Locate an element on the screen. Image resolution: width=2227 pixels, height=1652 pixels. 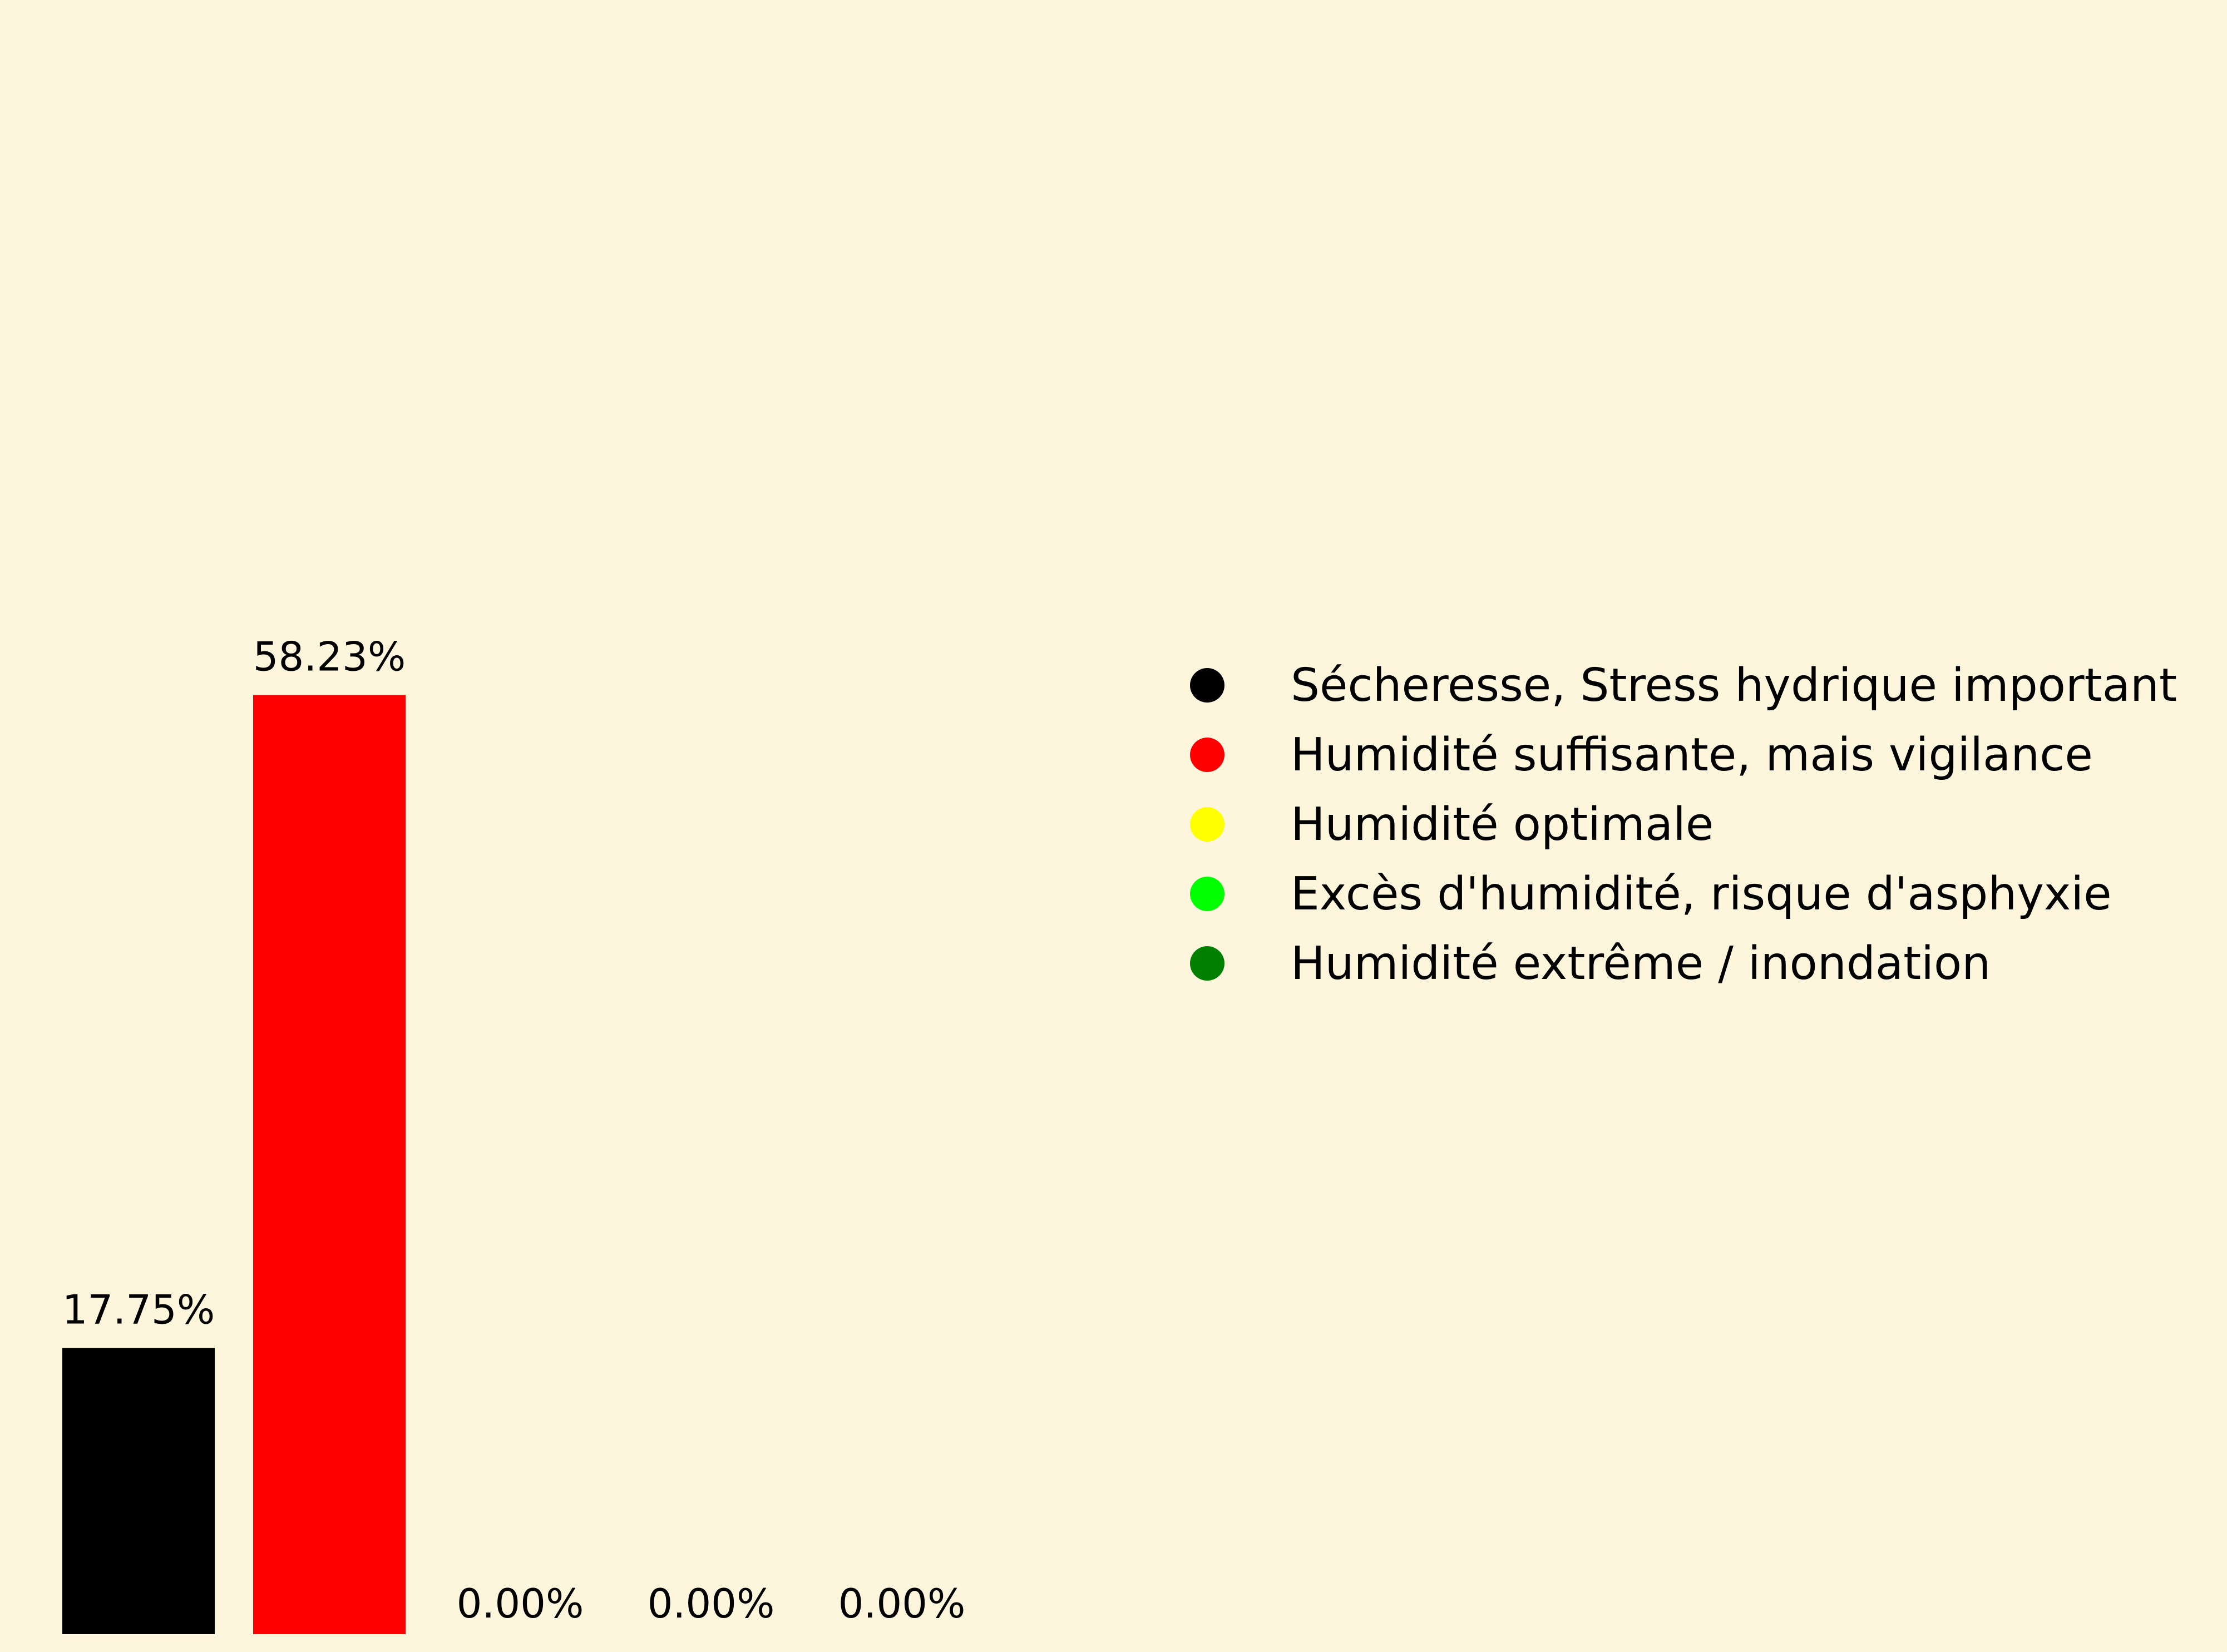
legend-label-1: Sécheresse, Stress hydrique important is located at coordinates (1734, 685).